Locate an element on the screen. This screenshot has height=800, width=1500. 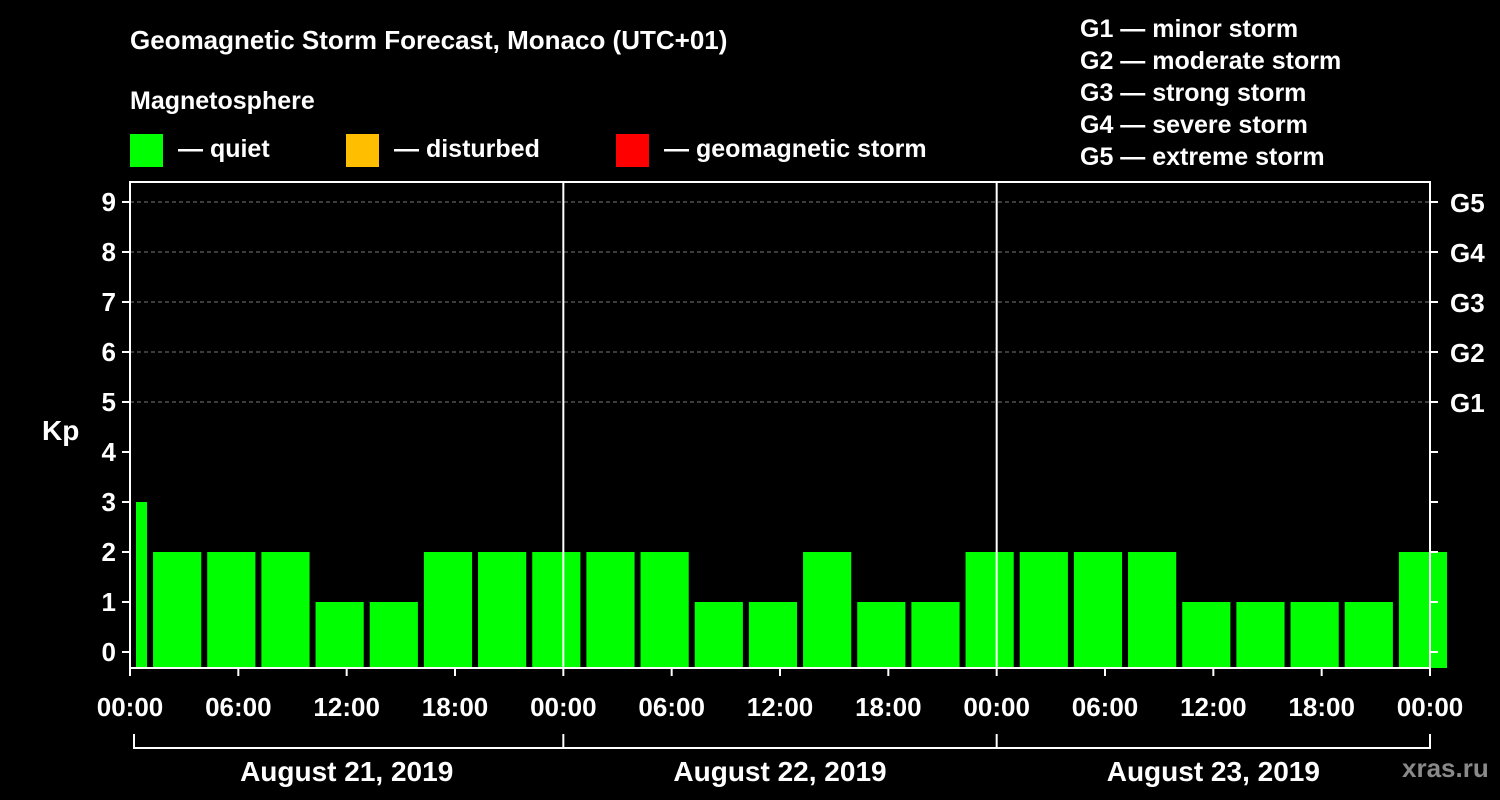
legend-label-quiet: — quiet is located at coordinates (224, 149).